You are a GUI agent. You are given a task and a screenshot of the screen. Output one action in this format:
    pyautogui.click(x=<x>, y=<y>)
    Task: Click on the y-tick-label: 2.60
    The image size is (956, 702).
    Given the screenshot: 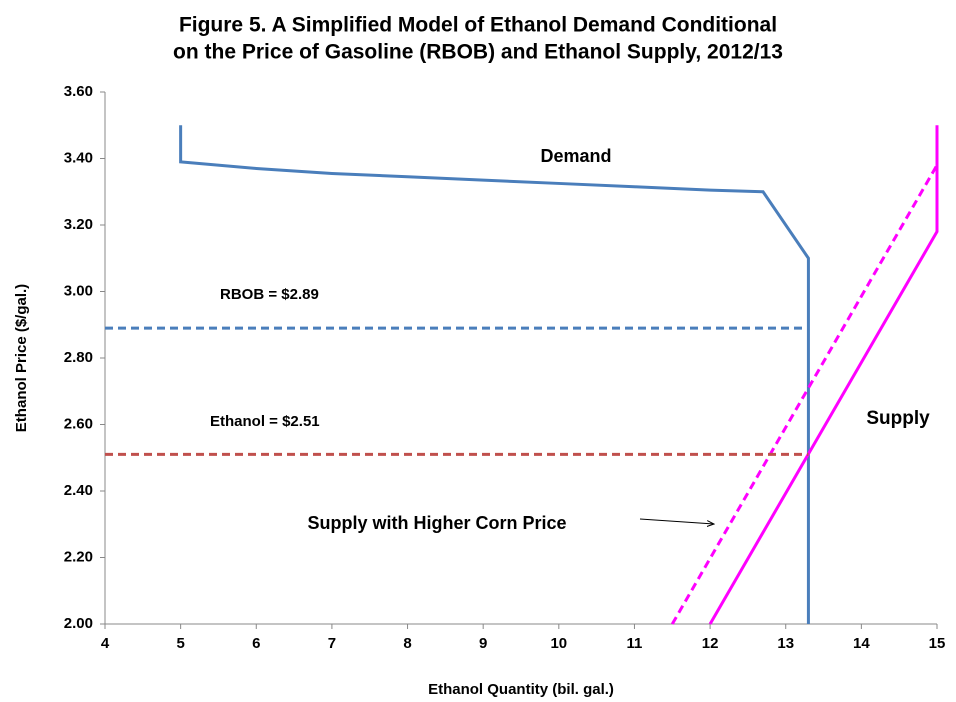 What is the action you would take?
    pyautogui.click(x=78, y=423)
    